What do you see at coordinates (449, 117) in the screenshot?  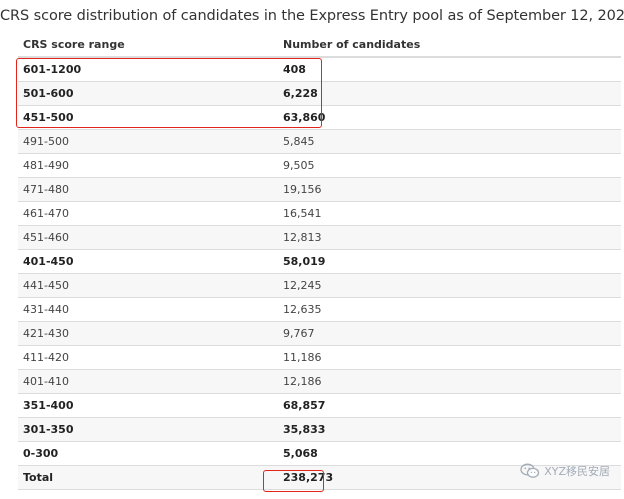 I see `cell-count: 63,860` at bounding box center [449, 117].